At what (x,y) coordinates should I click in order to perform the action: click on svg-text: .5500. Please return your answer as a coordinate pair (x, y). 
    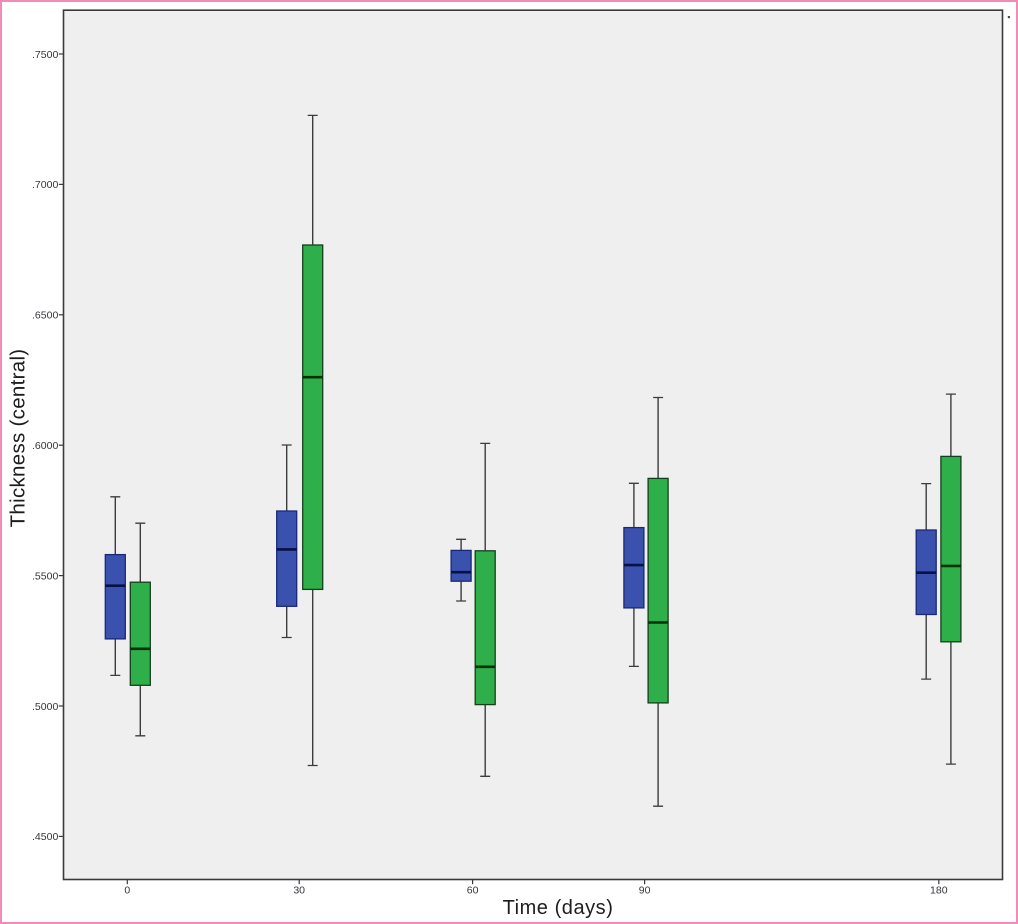
    Looking at the image, I should click on (45, 576).